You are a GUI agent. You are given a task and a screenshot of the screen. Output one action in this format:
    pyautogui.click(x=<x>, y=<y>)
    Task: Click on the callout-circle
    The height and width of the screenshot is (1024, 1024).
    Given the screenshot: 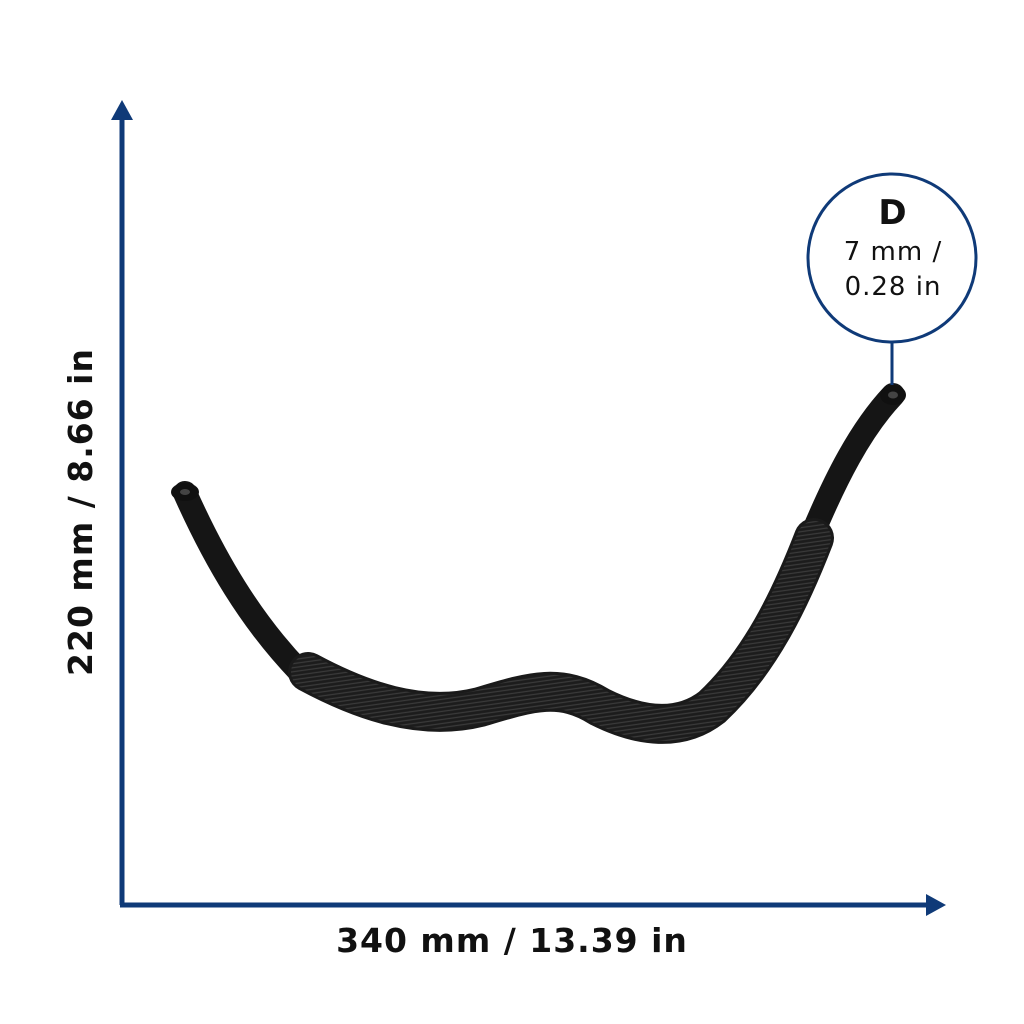 What is the action you would take?
    pyautogui.click(x=892, y=258)
    